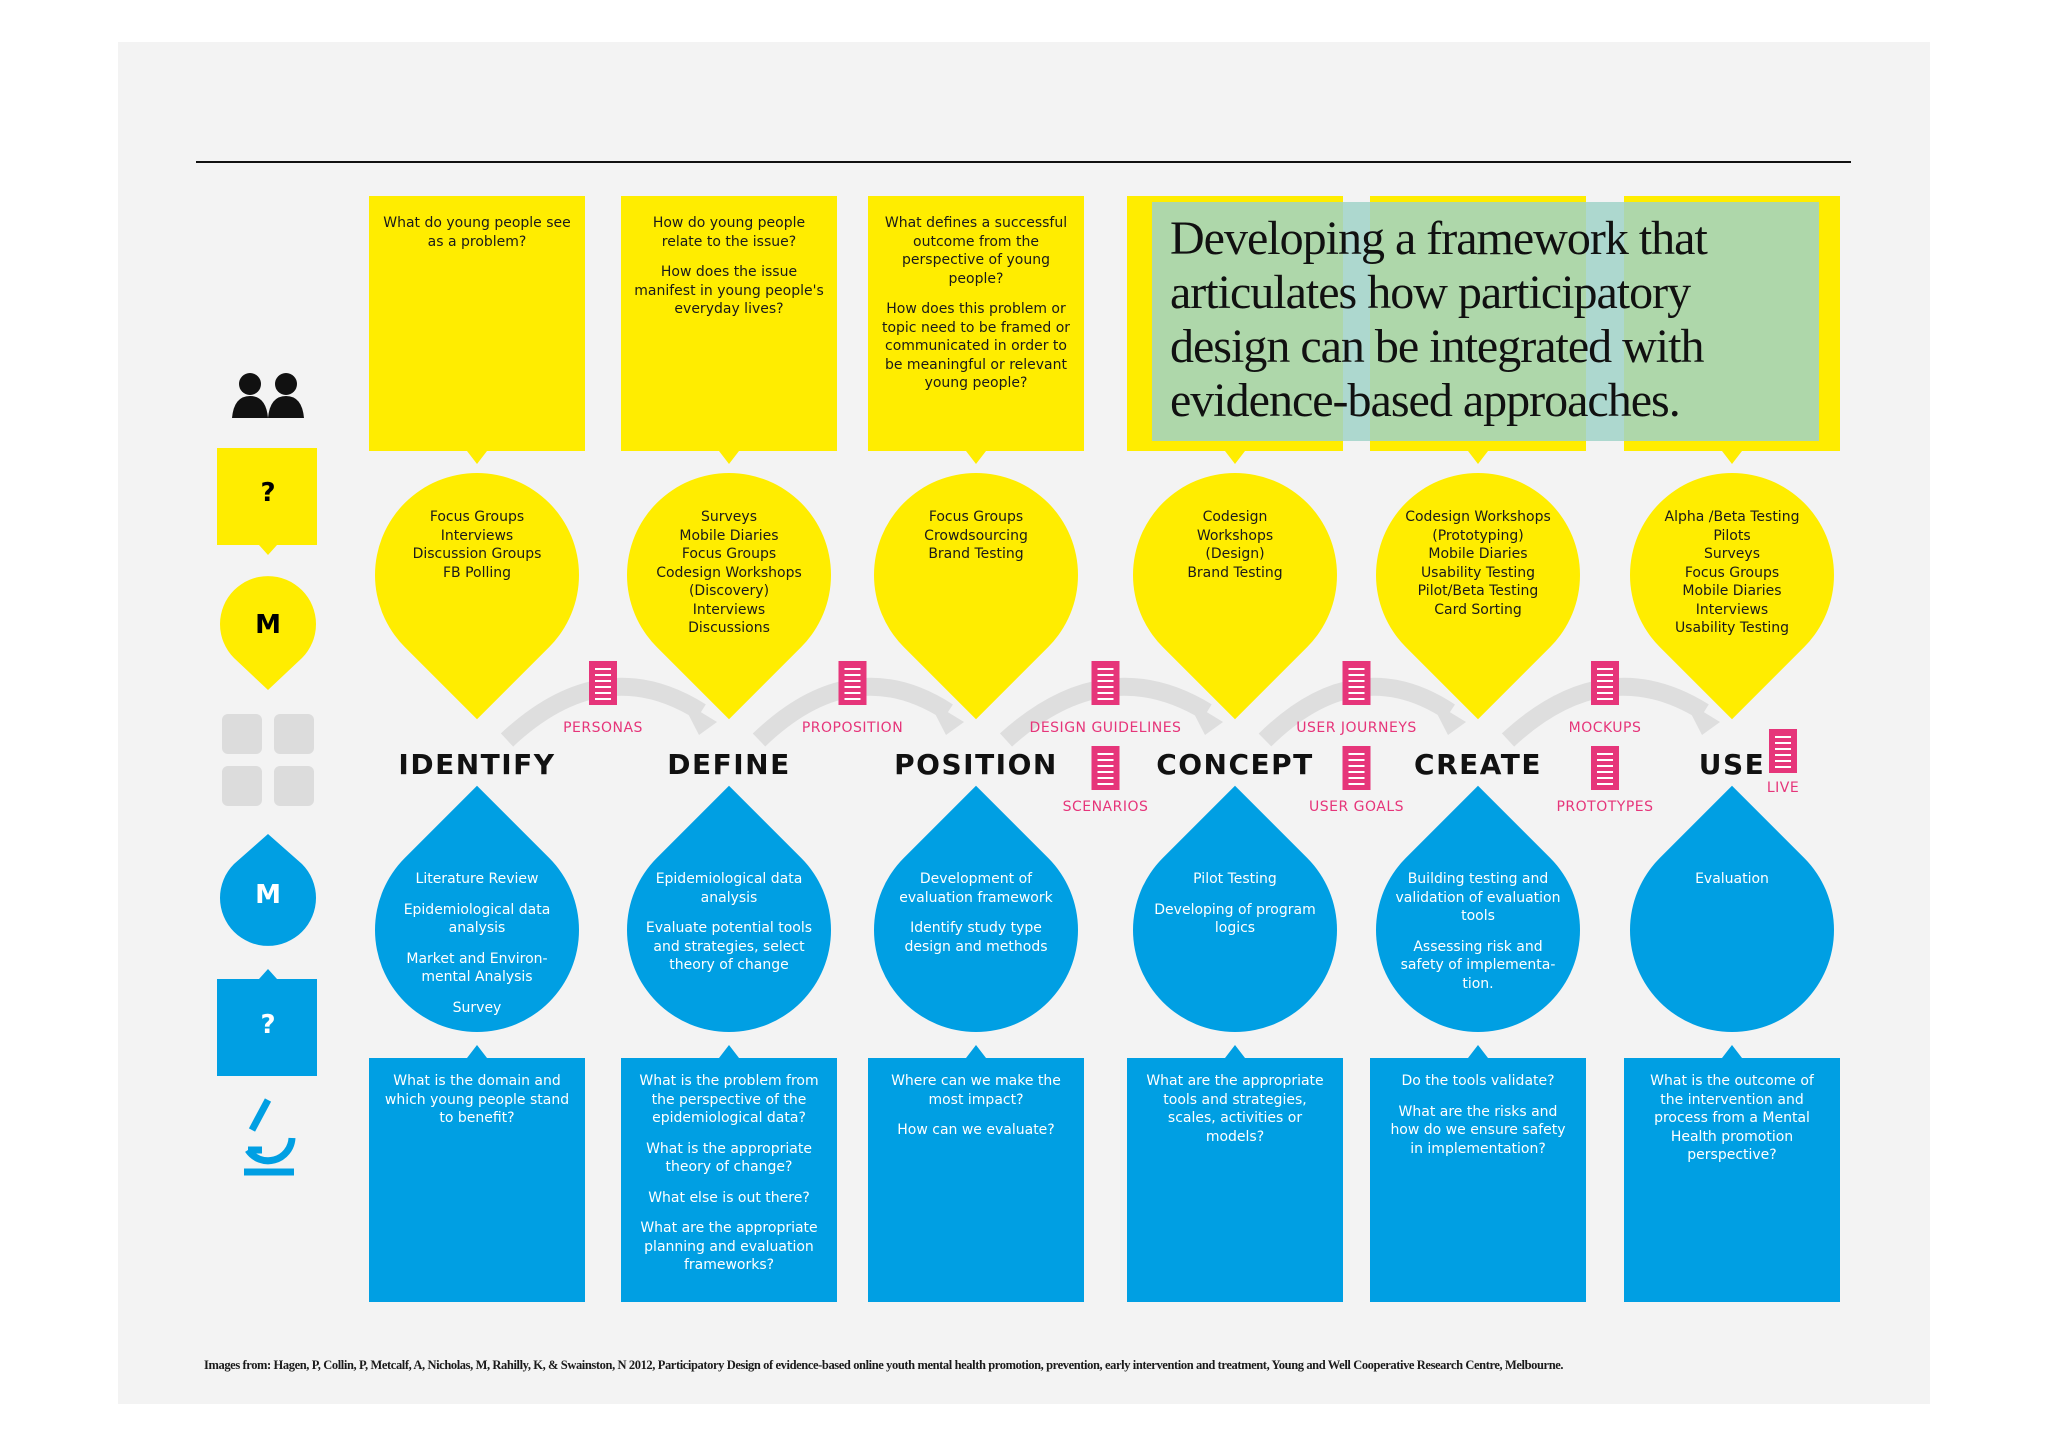 This screenshot has height=1447, width=2048. Describe the element at coordinates (1478, 535) in the screenshot. I see `text-line: (Prototyping)` at that location.